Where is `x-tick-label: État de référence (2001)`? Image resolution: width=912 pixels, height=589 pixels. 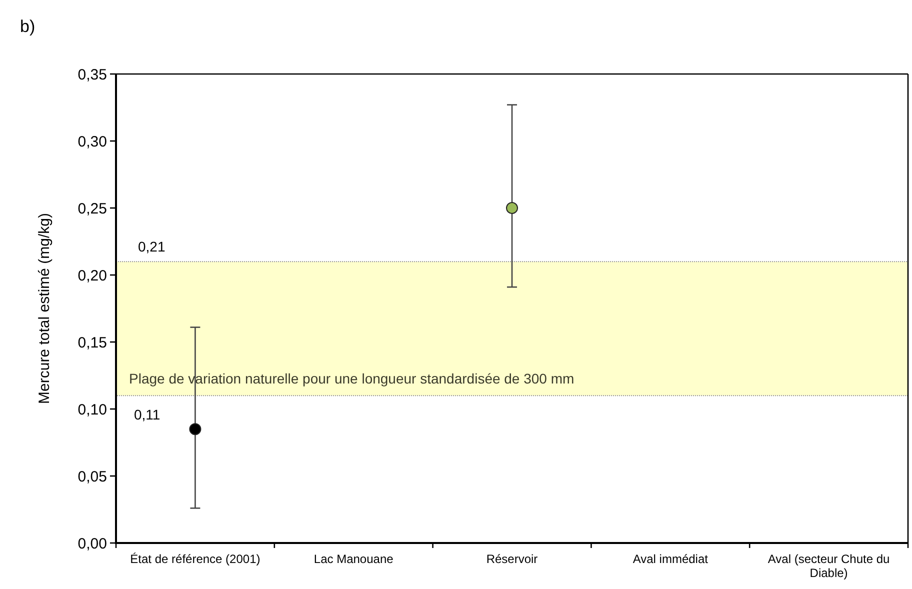 x-tick-label: État de référence (2001) is located at coordinates (195, 559).